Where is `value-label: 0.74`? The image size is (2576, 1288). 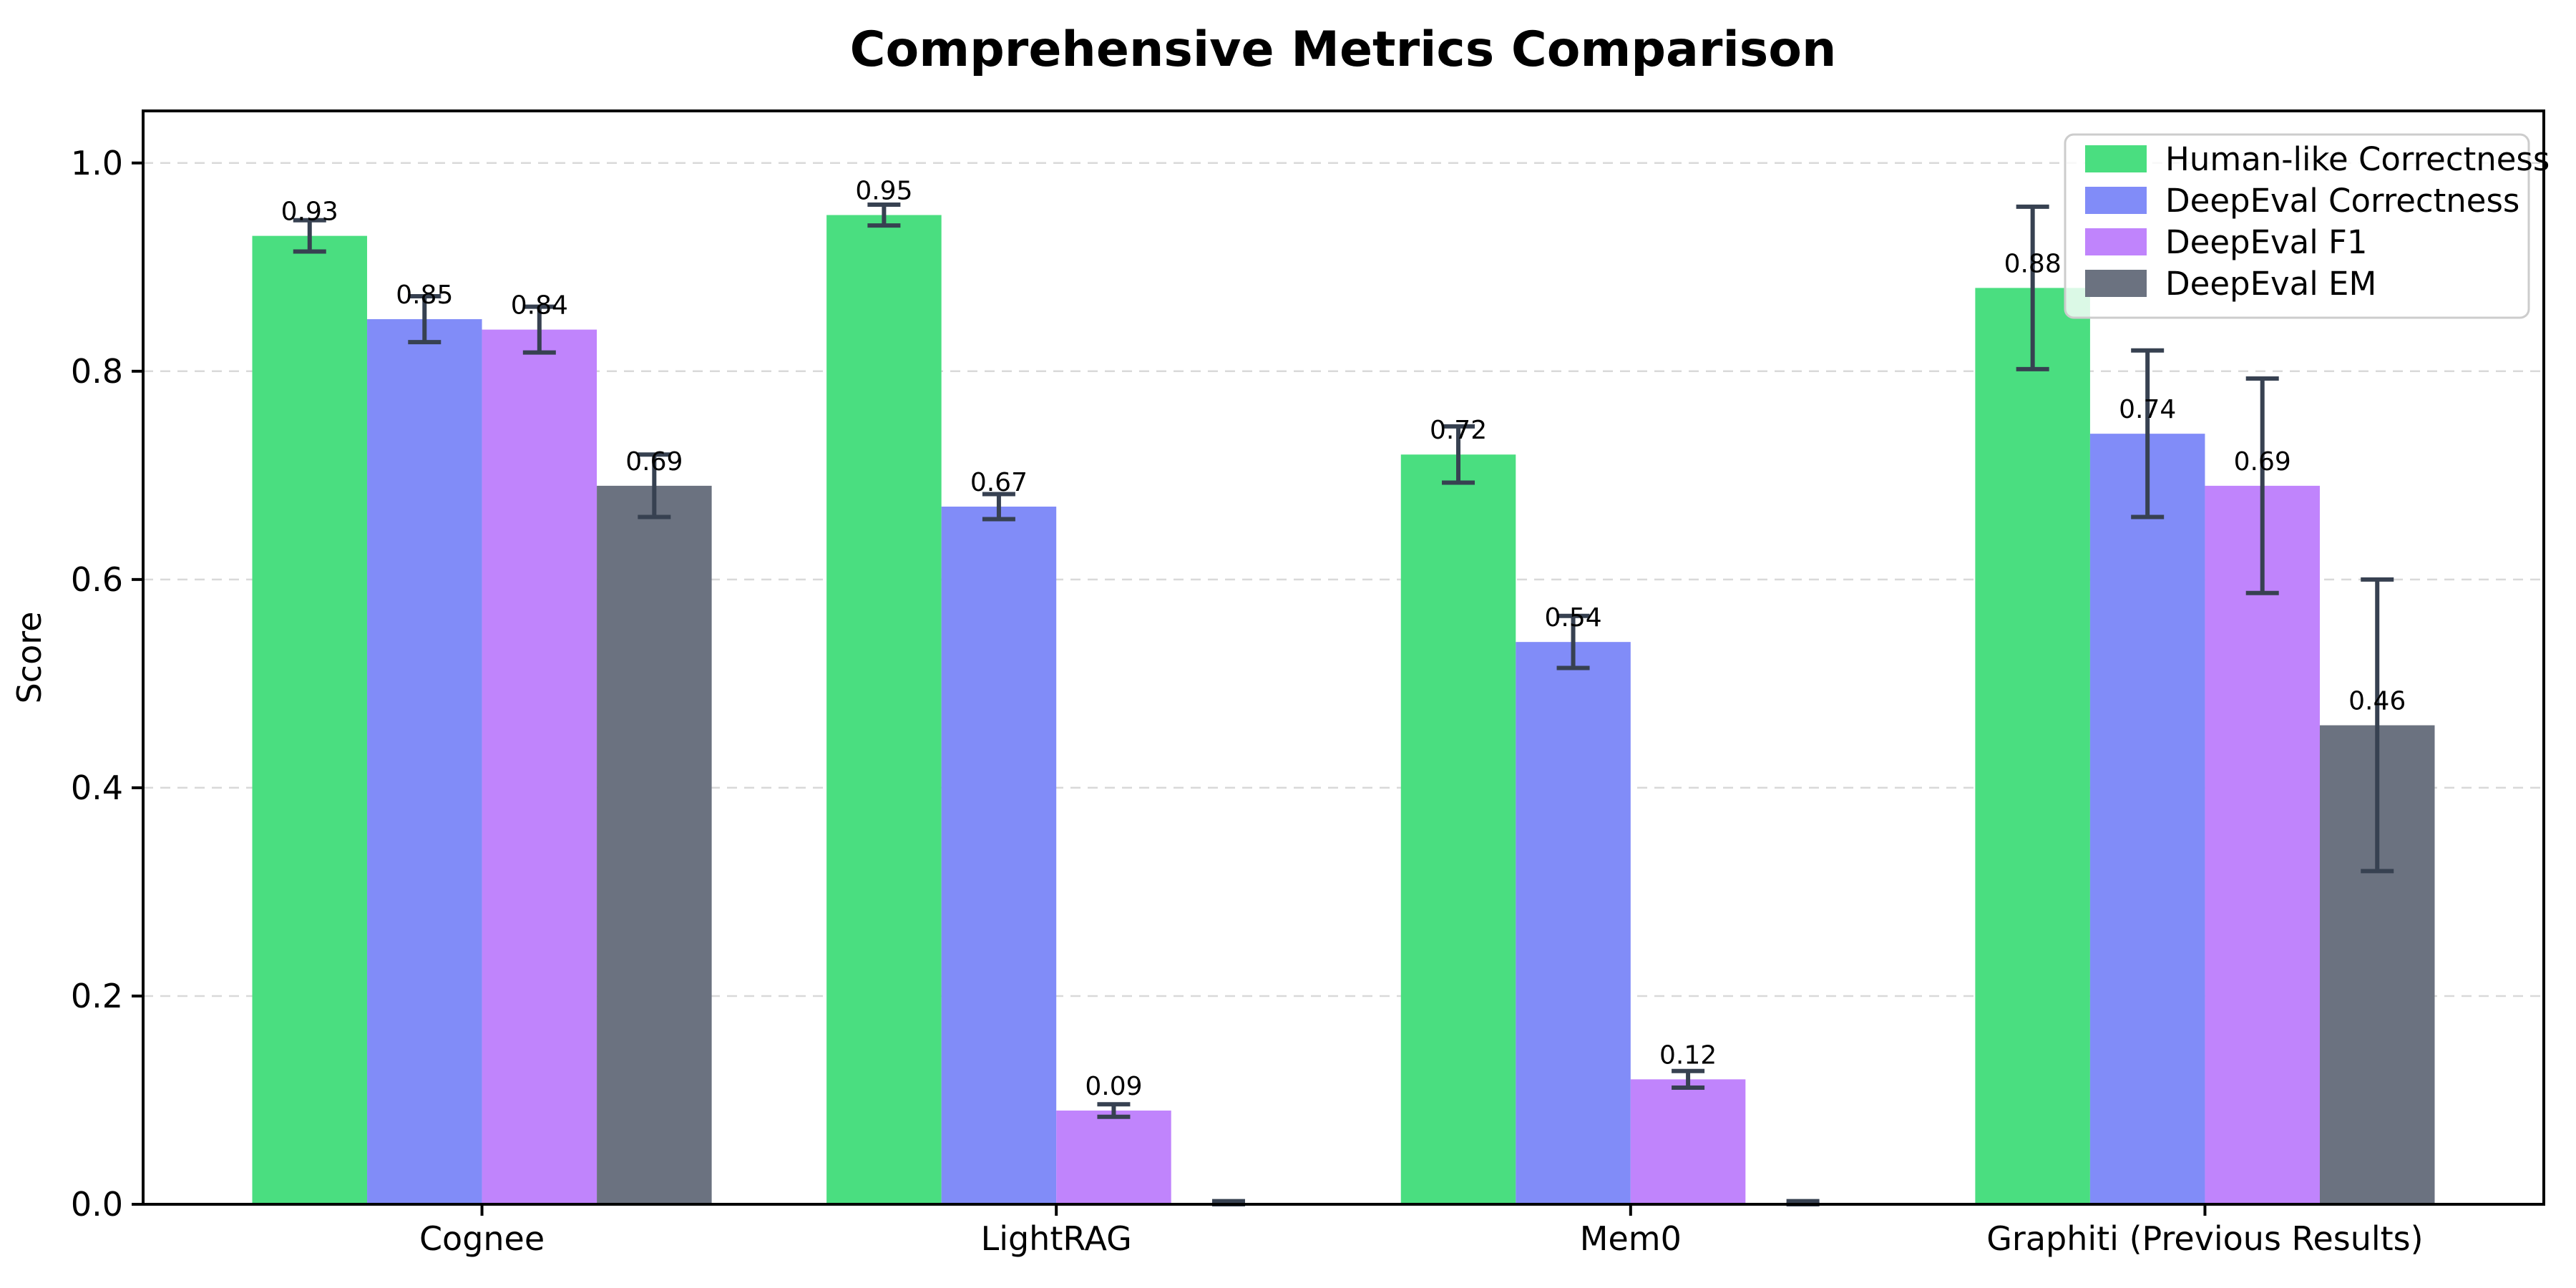
value-label: 0.74 is located at coordinates (2147, 409).